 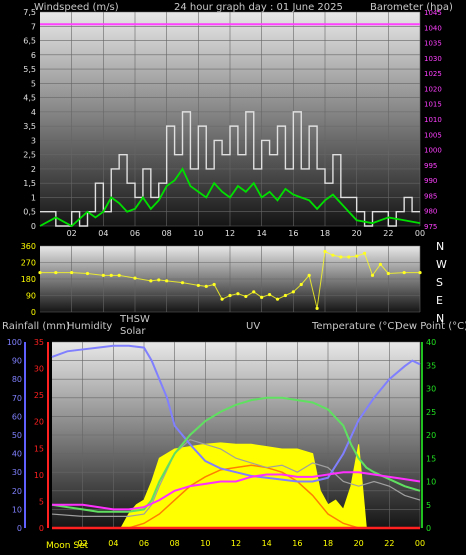 What do you see at coordinates (33, 140) in the screenshot?
I see `wind-y-tick-label: 3` at bounding box center [33, 140].